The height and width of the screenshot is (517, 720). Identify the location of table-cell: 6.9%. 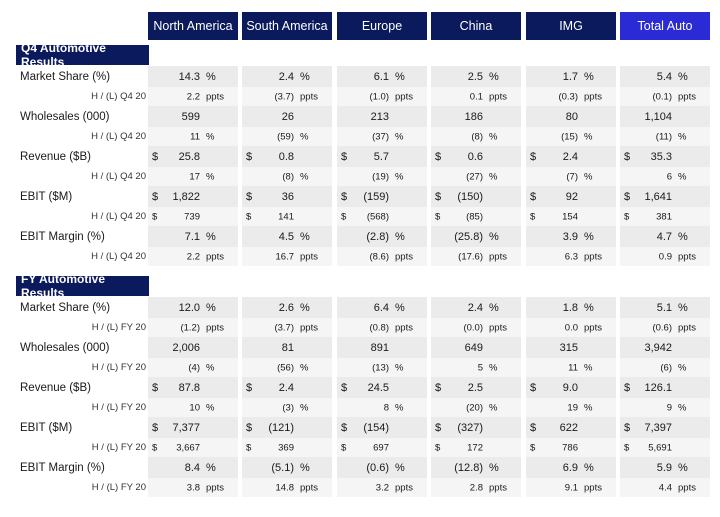
(571, 467).